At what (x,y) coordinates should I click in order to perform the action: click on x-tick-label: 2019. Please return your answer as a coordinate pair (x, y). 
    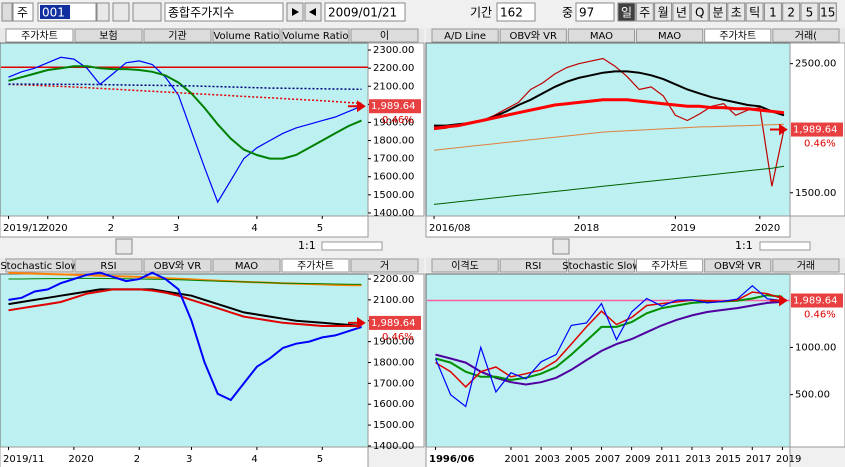
    Looking at the image, I should click on (788, 459).